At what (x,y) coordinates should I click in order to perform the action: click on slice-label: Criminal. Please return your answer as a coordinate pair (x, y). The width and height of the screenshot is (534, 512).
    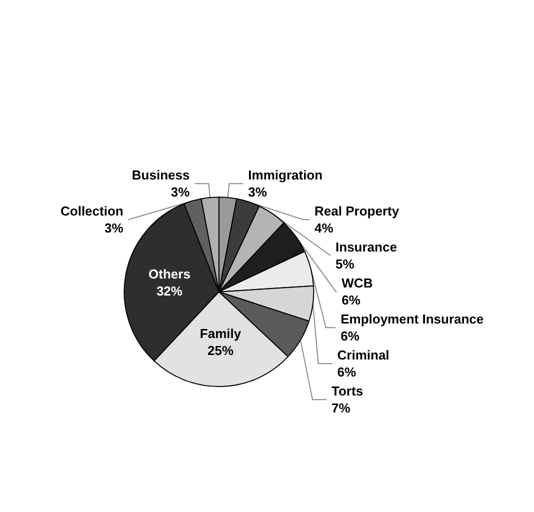
    Looking at the image, I should click on (363, 355).